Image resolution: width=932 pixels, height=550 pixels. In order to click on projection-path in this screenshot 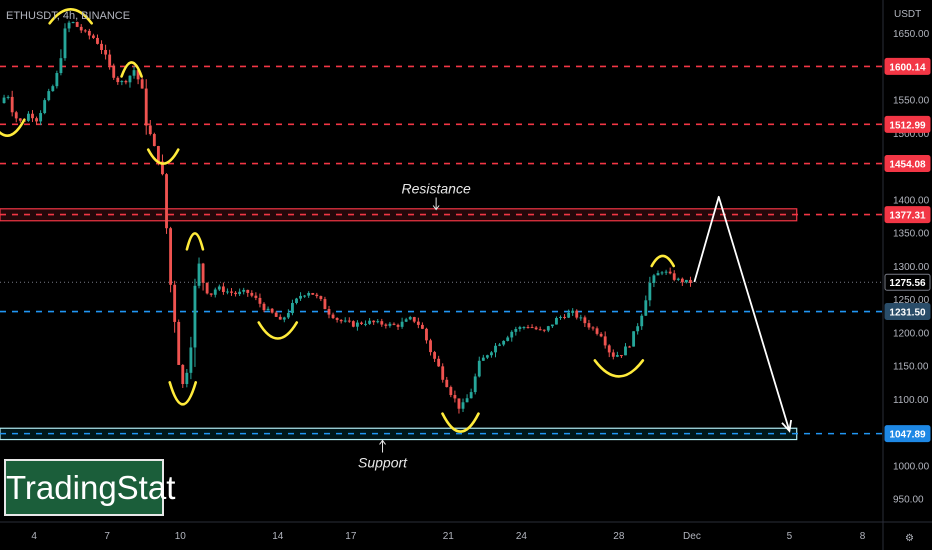, I will do `click(742, 313)`.